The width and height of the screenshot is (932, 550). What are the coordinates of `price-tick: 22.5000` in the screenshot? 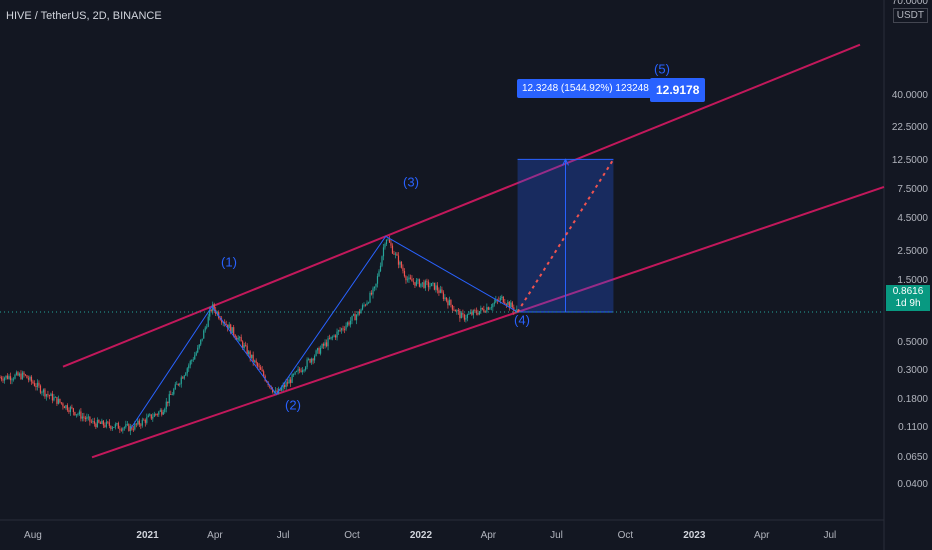 It's located at (909, 128).